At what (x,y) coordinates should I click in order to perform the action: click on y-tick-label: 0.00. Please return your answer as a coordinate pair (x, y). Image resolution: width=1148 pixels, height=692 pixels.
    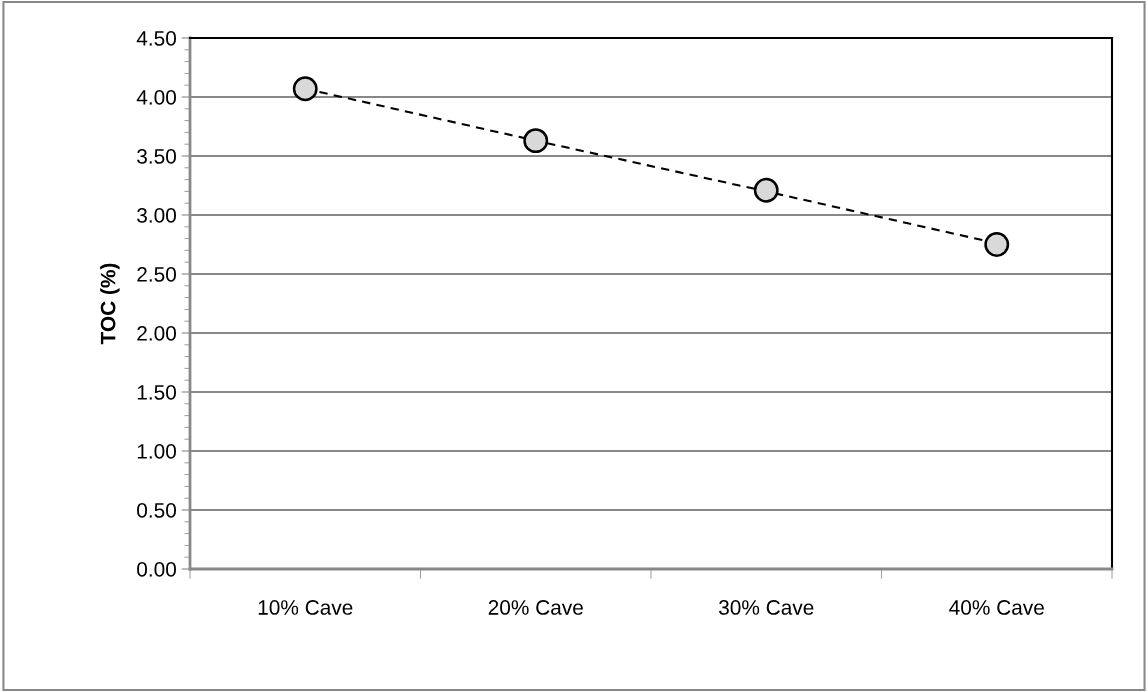
    Looking at the image, I should click on (156, 569).